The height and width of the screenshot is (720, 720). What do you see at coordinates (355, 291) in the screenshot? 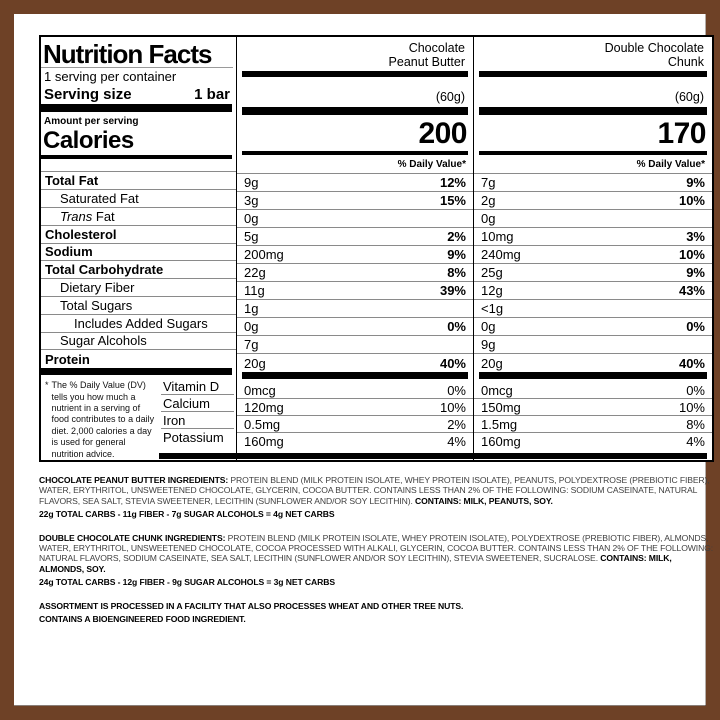
I see `nutrient-row: 11g 39%` at bounding box center [355, 291].